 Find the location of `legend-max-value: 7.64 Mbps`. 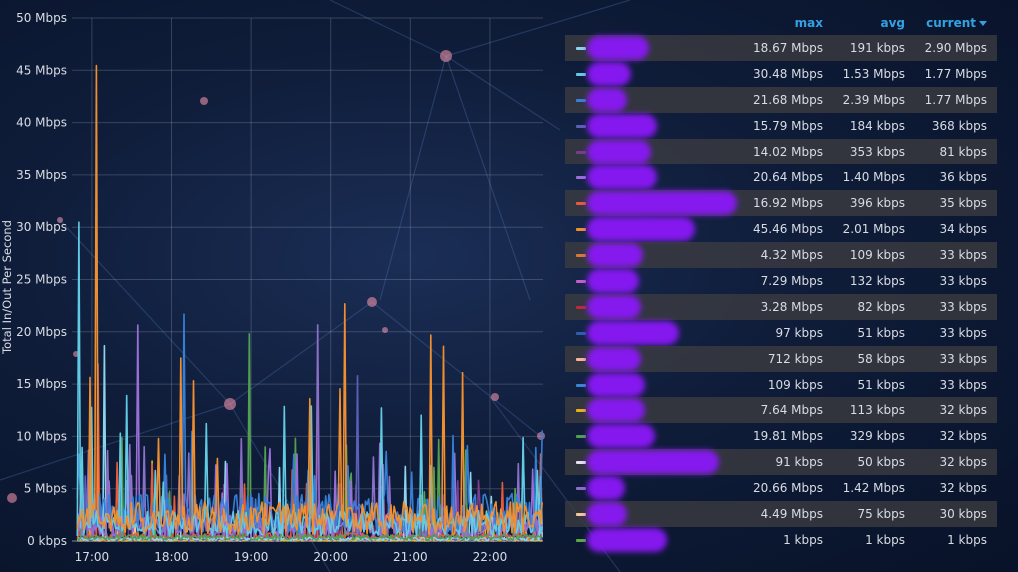

legend-max-value: 7.64 Mbps is located at coordinates (791, 410).